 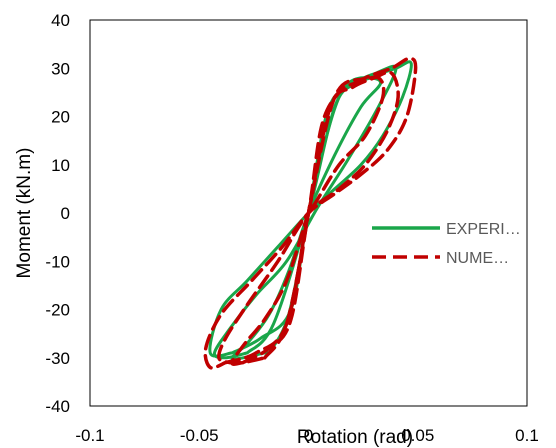 What do you see at coordinates (60, 68) in the screenshot?
I see `y-tick-label: 30` at bounding box center [60, 68].